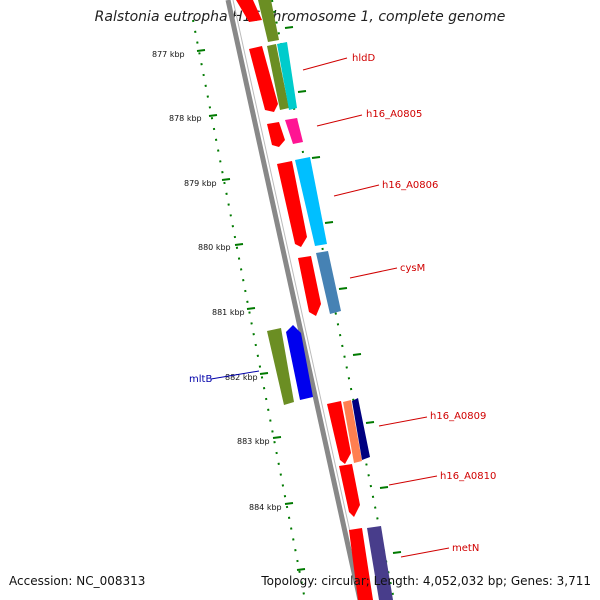 The image size is (600, 600). What do you see at coordinates (249, 11) in the screenshot?
I see `gene-block-red-top` at bounding box center [249, 11].